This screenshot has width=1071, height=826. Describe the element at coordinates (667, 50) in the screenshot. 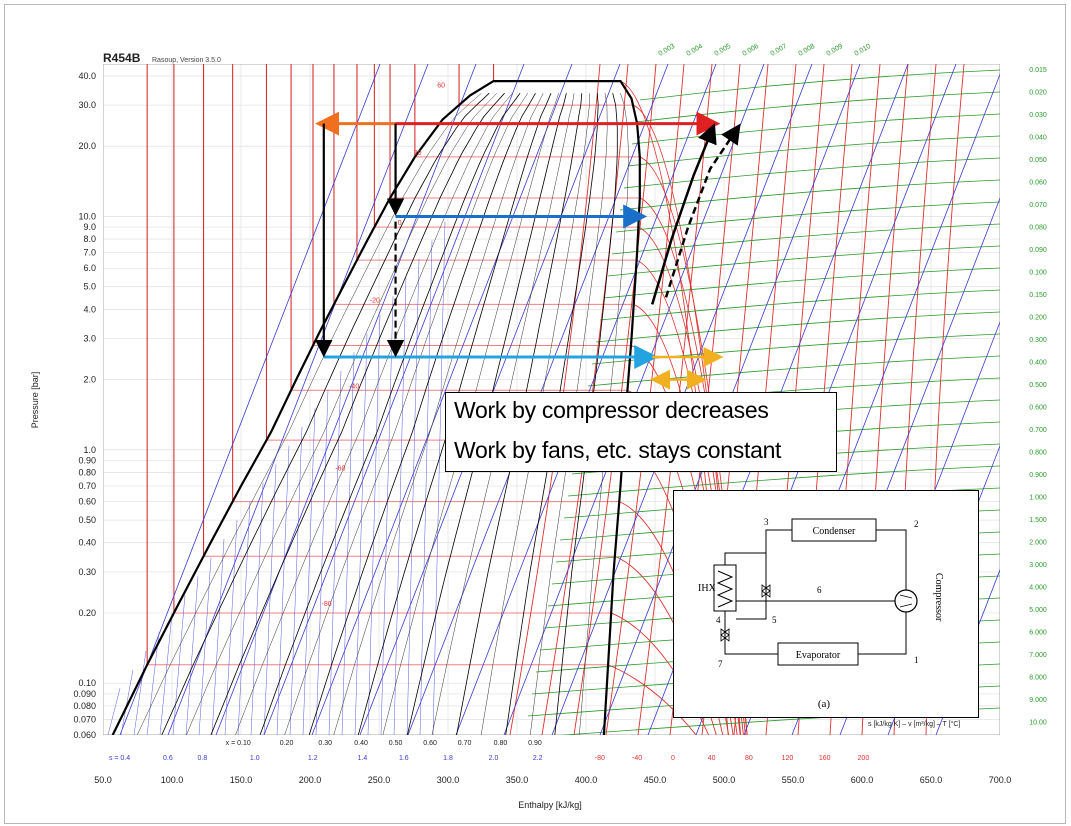

I see `top-density-label: 0.003` at that location.